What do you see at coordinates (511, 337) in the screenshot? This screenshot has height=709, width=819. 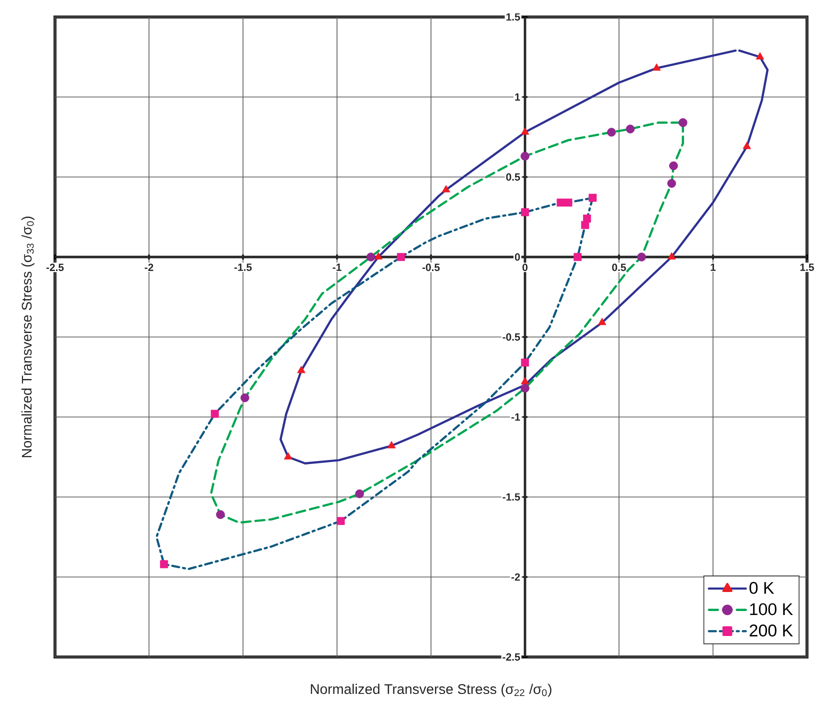 I see `y-tick-label: -0.5` at bounding box center [511, 337].